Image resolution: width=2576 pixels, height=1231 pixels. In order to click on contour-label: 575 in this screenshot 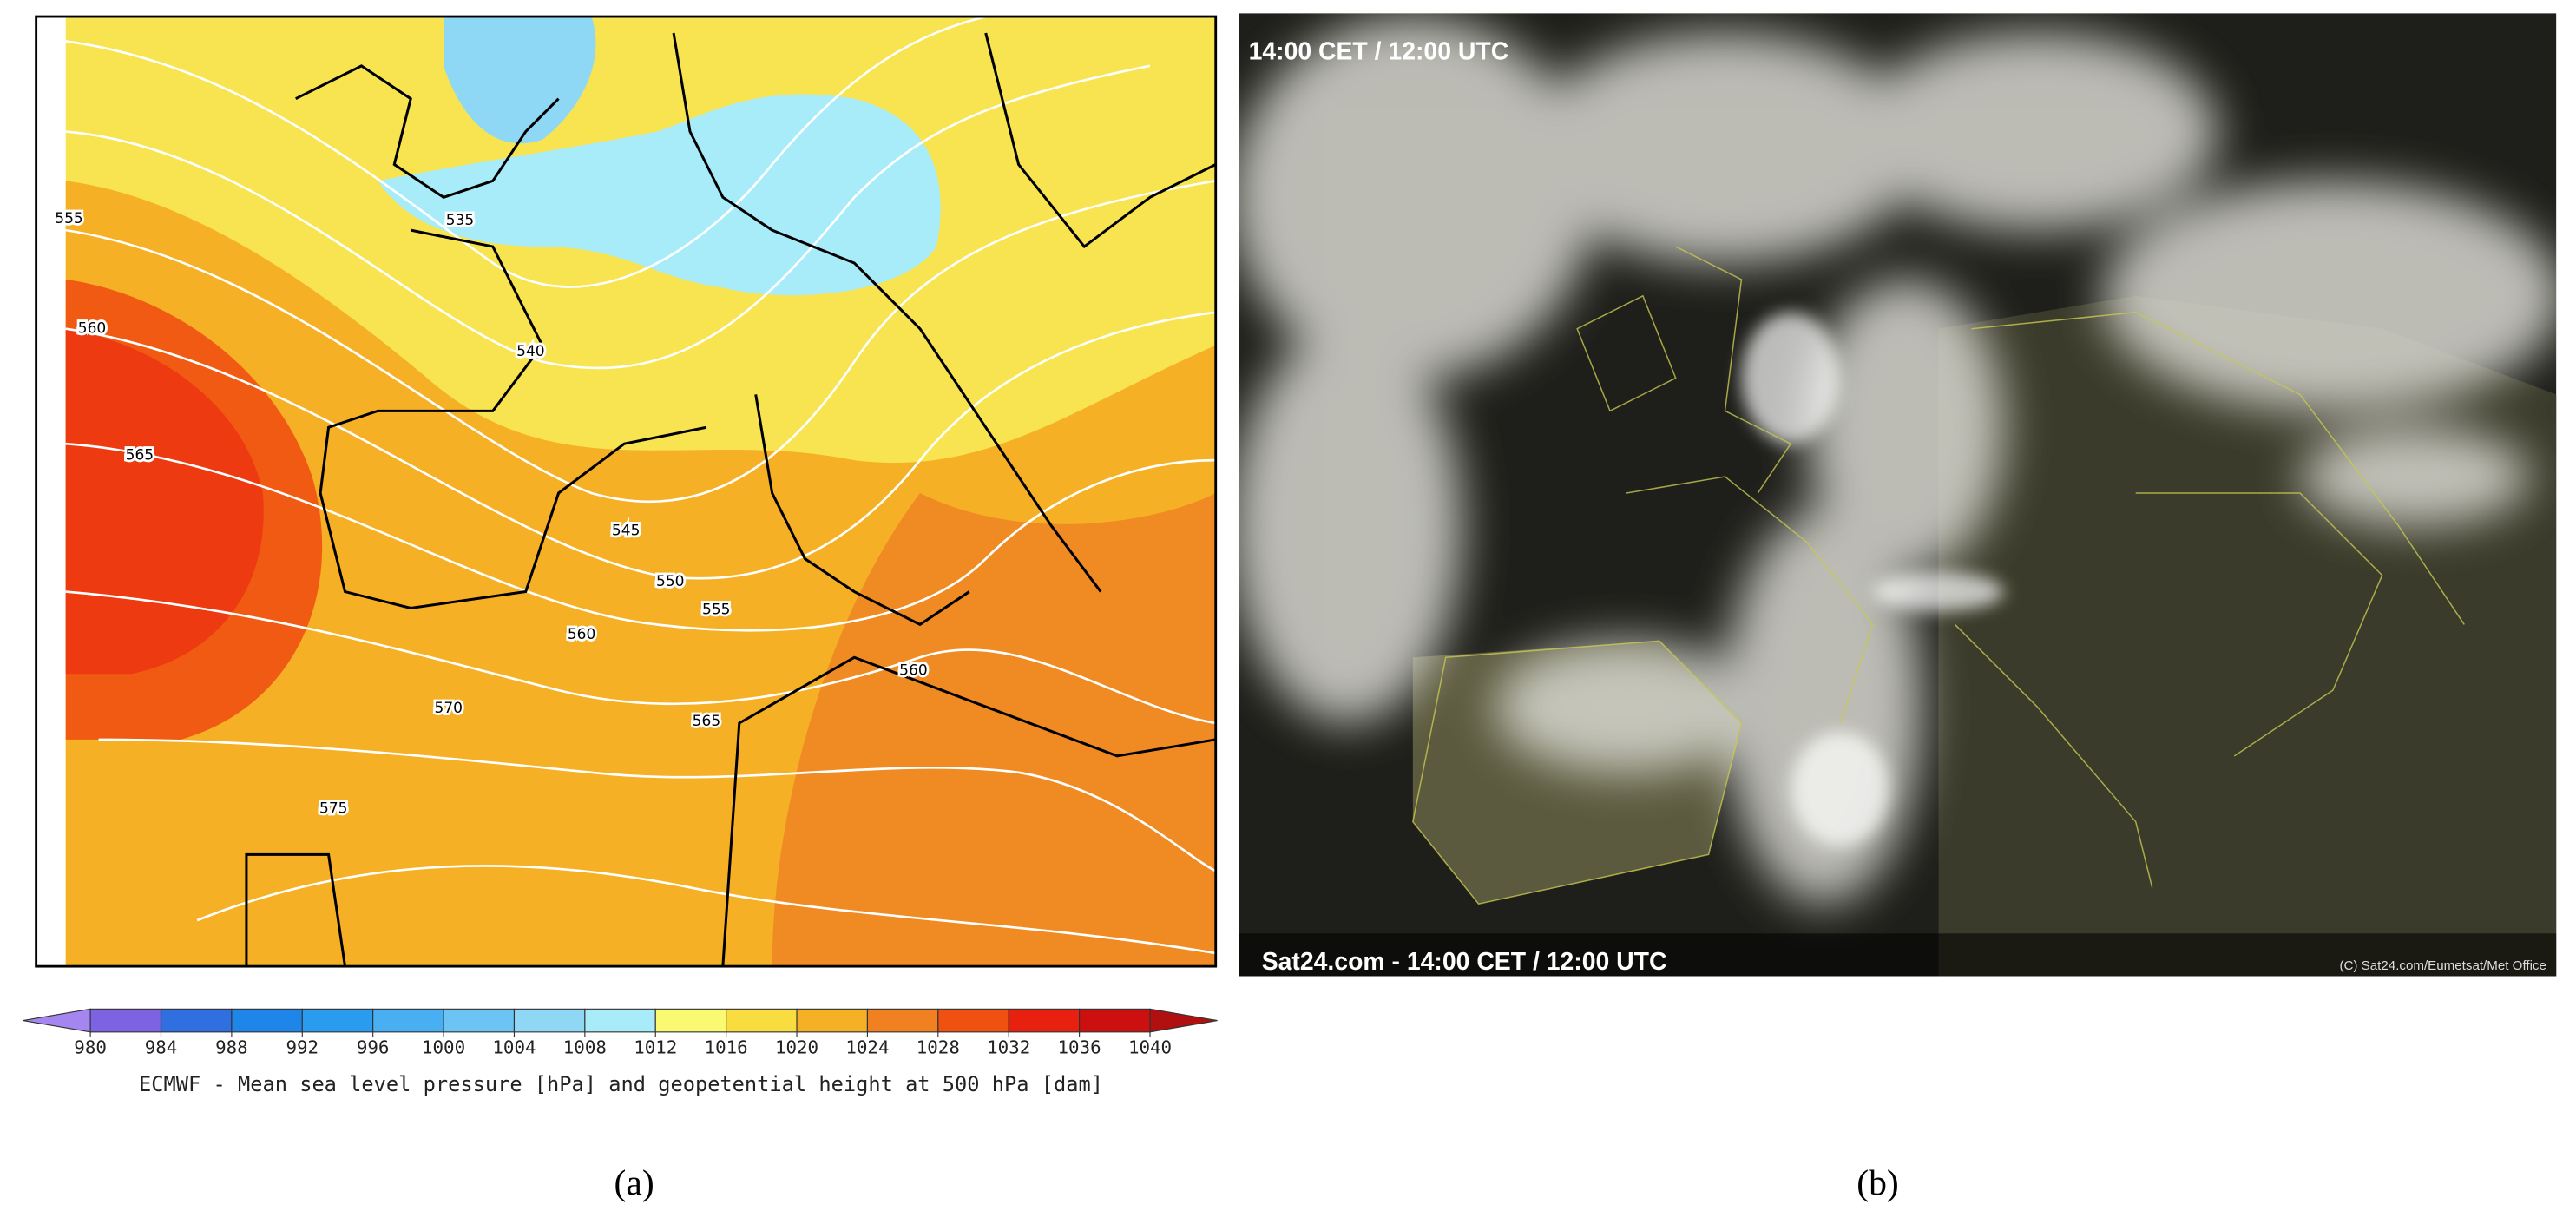, I will do `click(333, 808)`.